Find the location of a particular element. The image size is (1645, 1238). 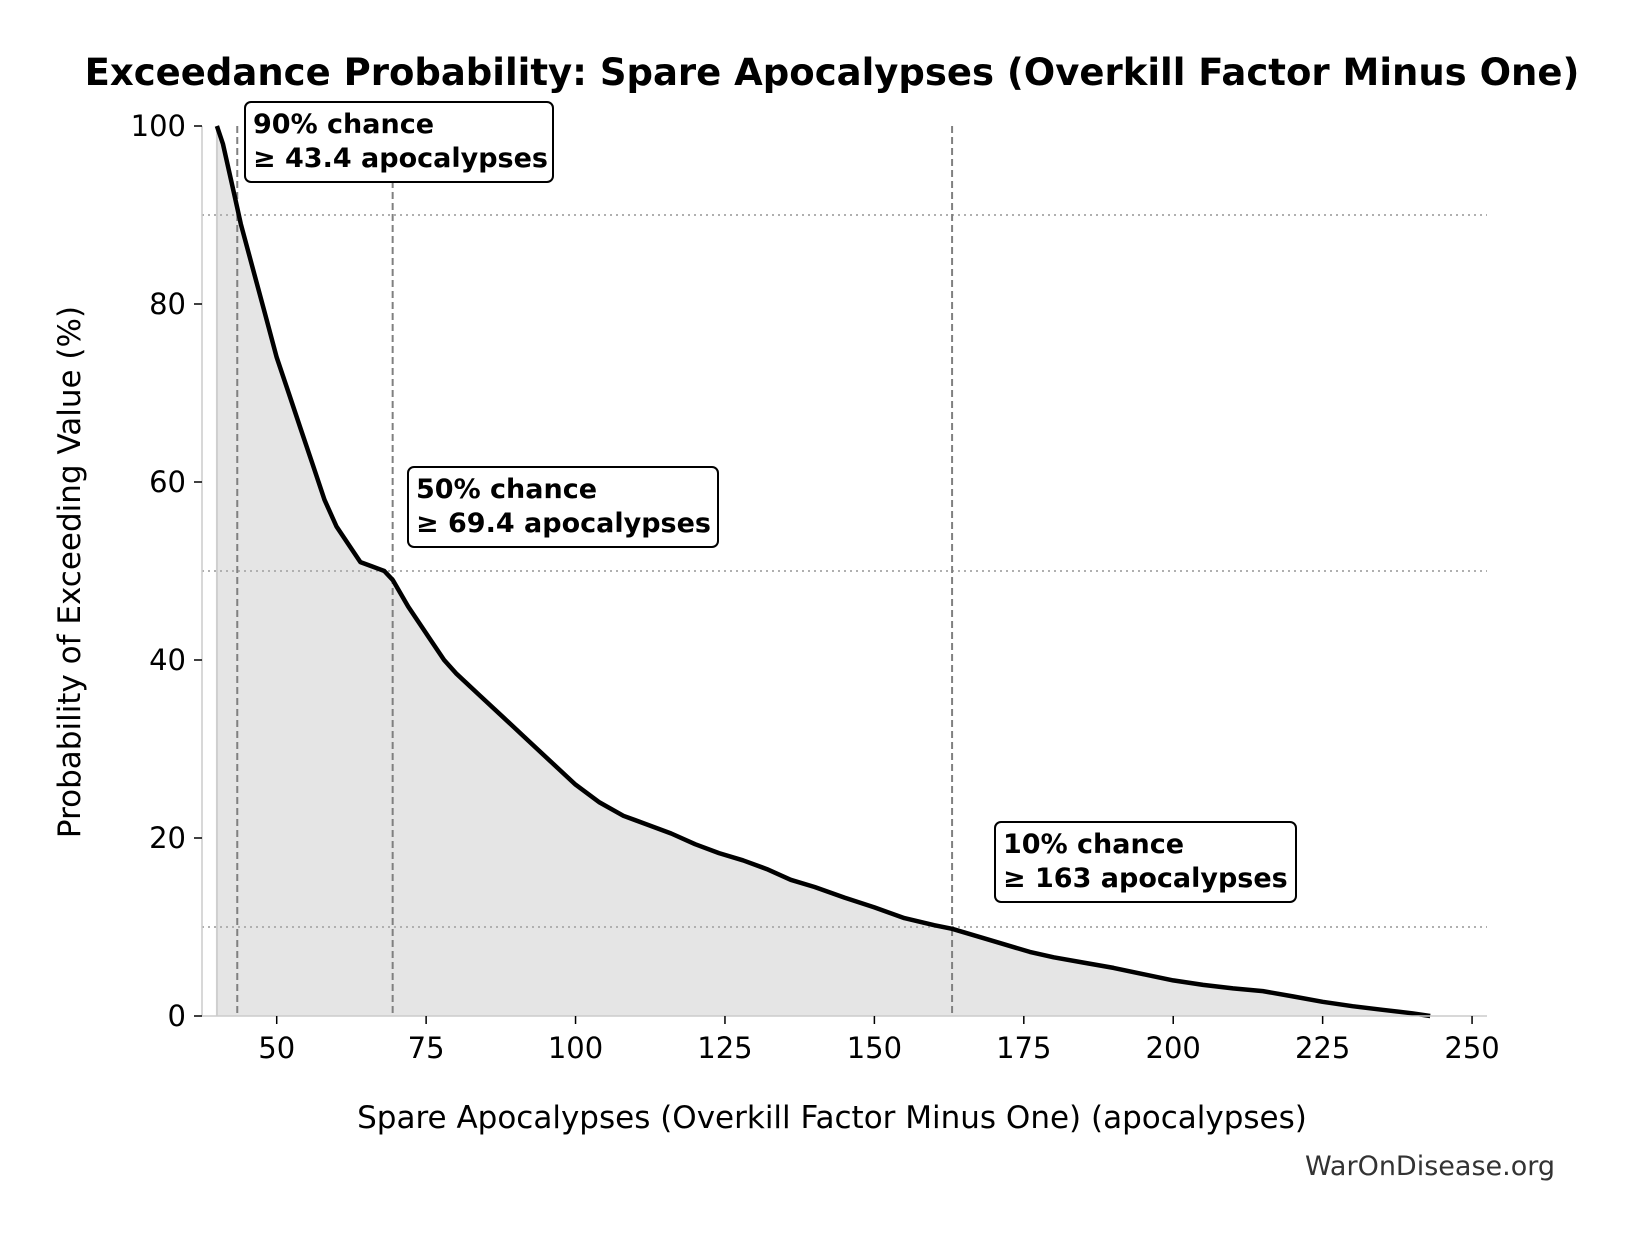

x-tick-label: 125 is located at coordinates (724, 1048).